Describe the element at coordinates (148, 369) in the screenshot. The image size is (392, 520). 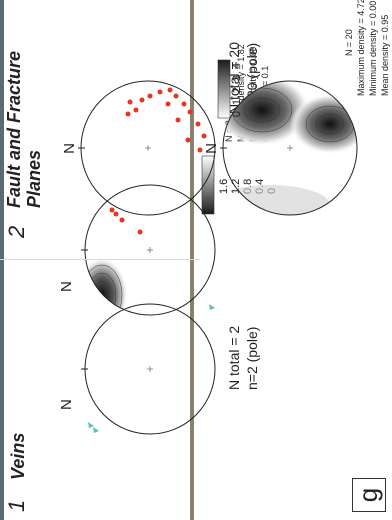
I see `panel-1-upper-stereonet` at that location.